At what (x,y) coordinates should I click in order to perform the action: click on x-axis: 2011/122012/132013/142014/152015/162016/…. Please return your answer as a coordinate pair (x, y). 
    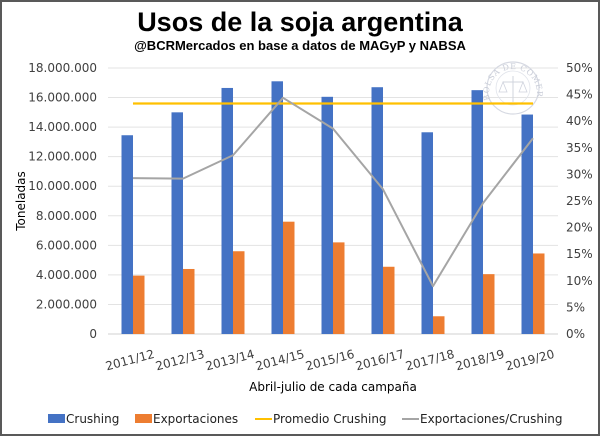
    Looking at the image, I should click on (330, 360).